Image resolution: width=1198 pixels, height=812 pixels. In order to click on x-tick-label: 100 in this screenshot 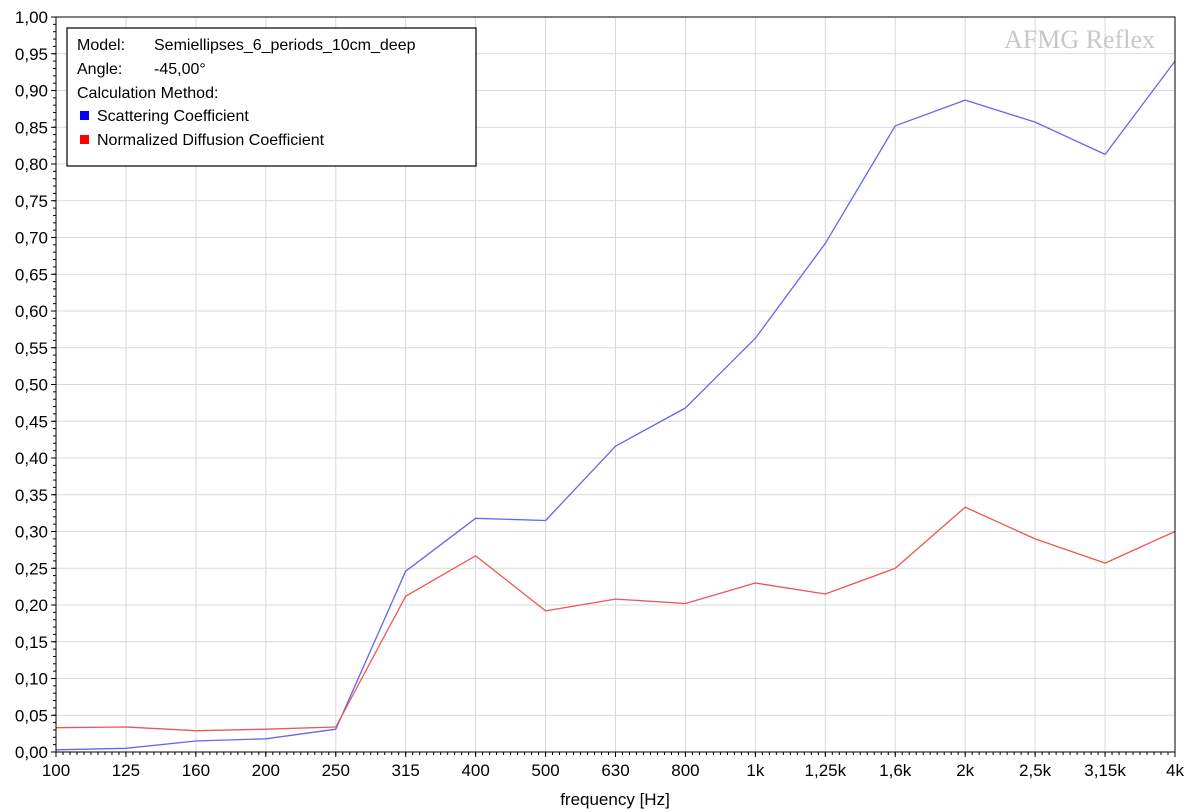, I will do `click(56, 770)`.